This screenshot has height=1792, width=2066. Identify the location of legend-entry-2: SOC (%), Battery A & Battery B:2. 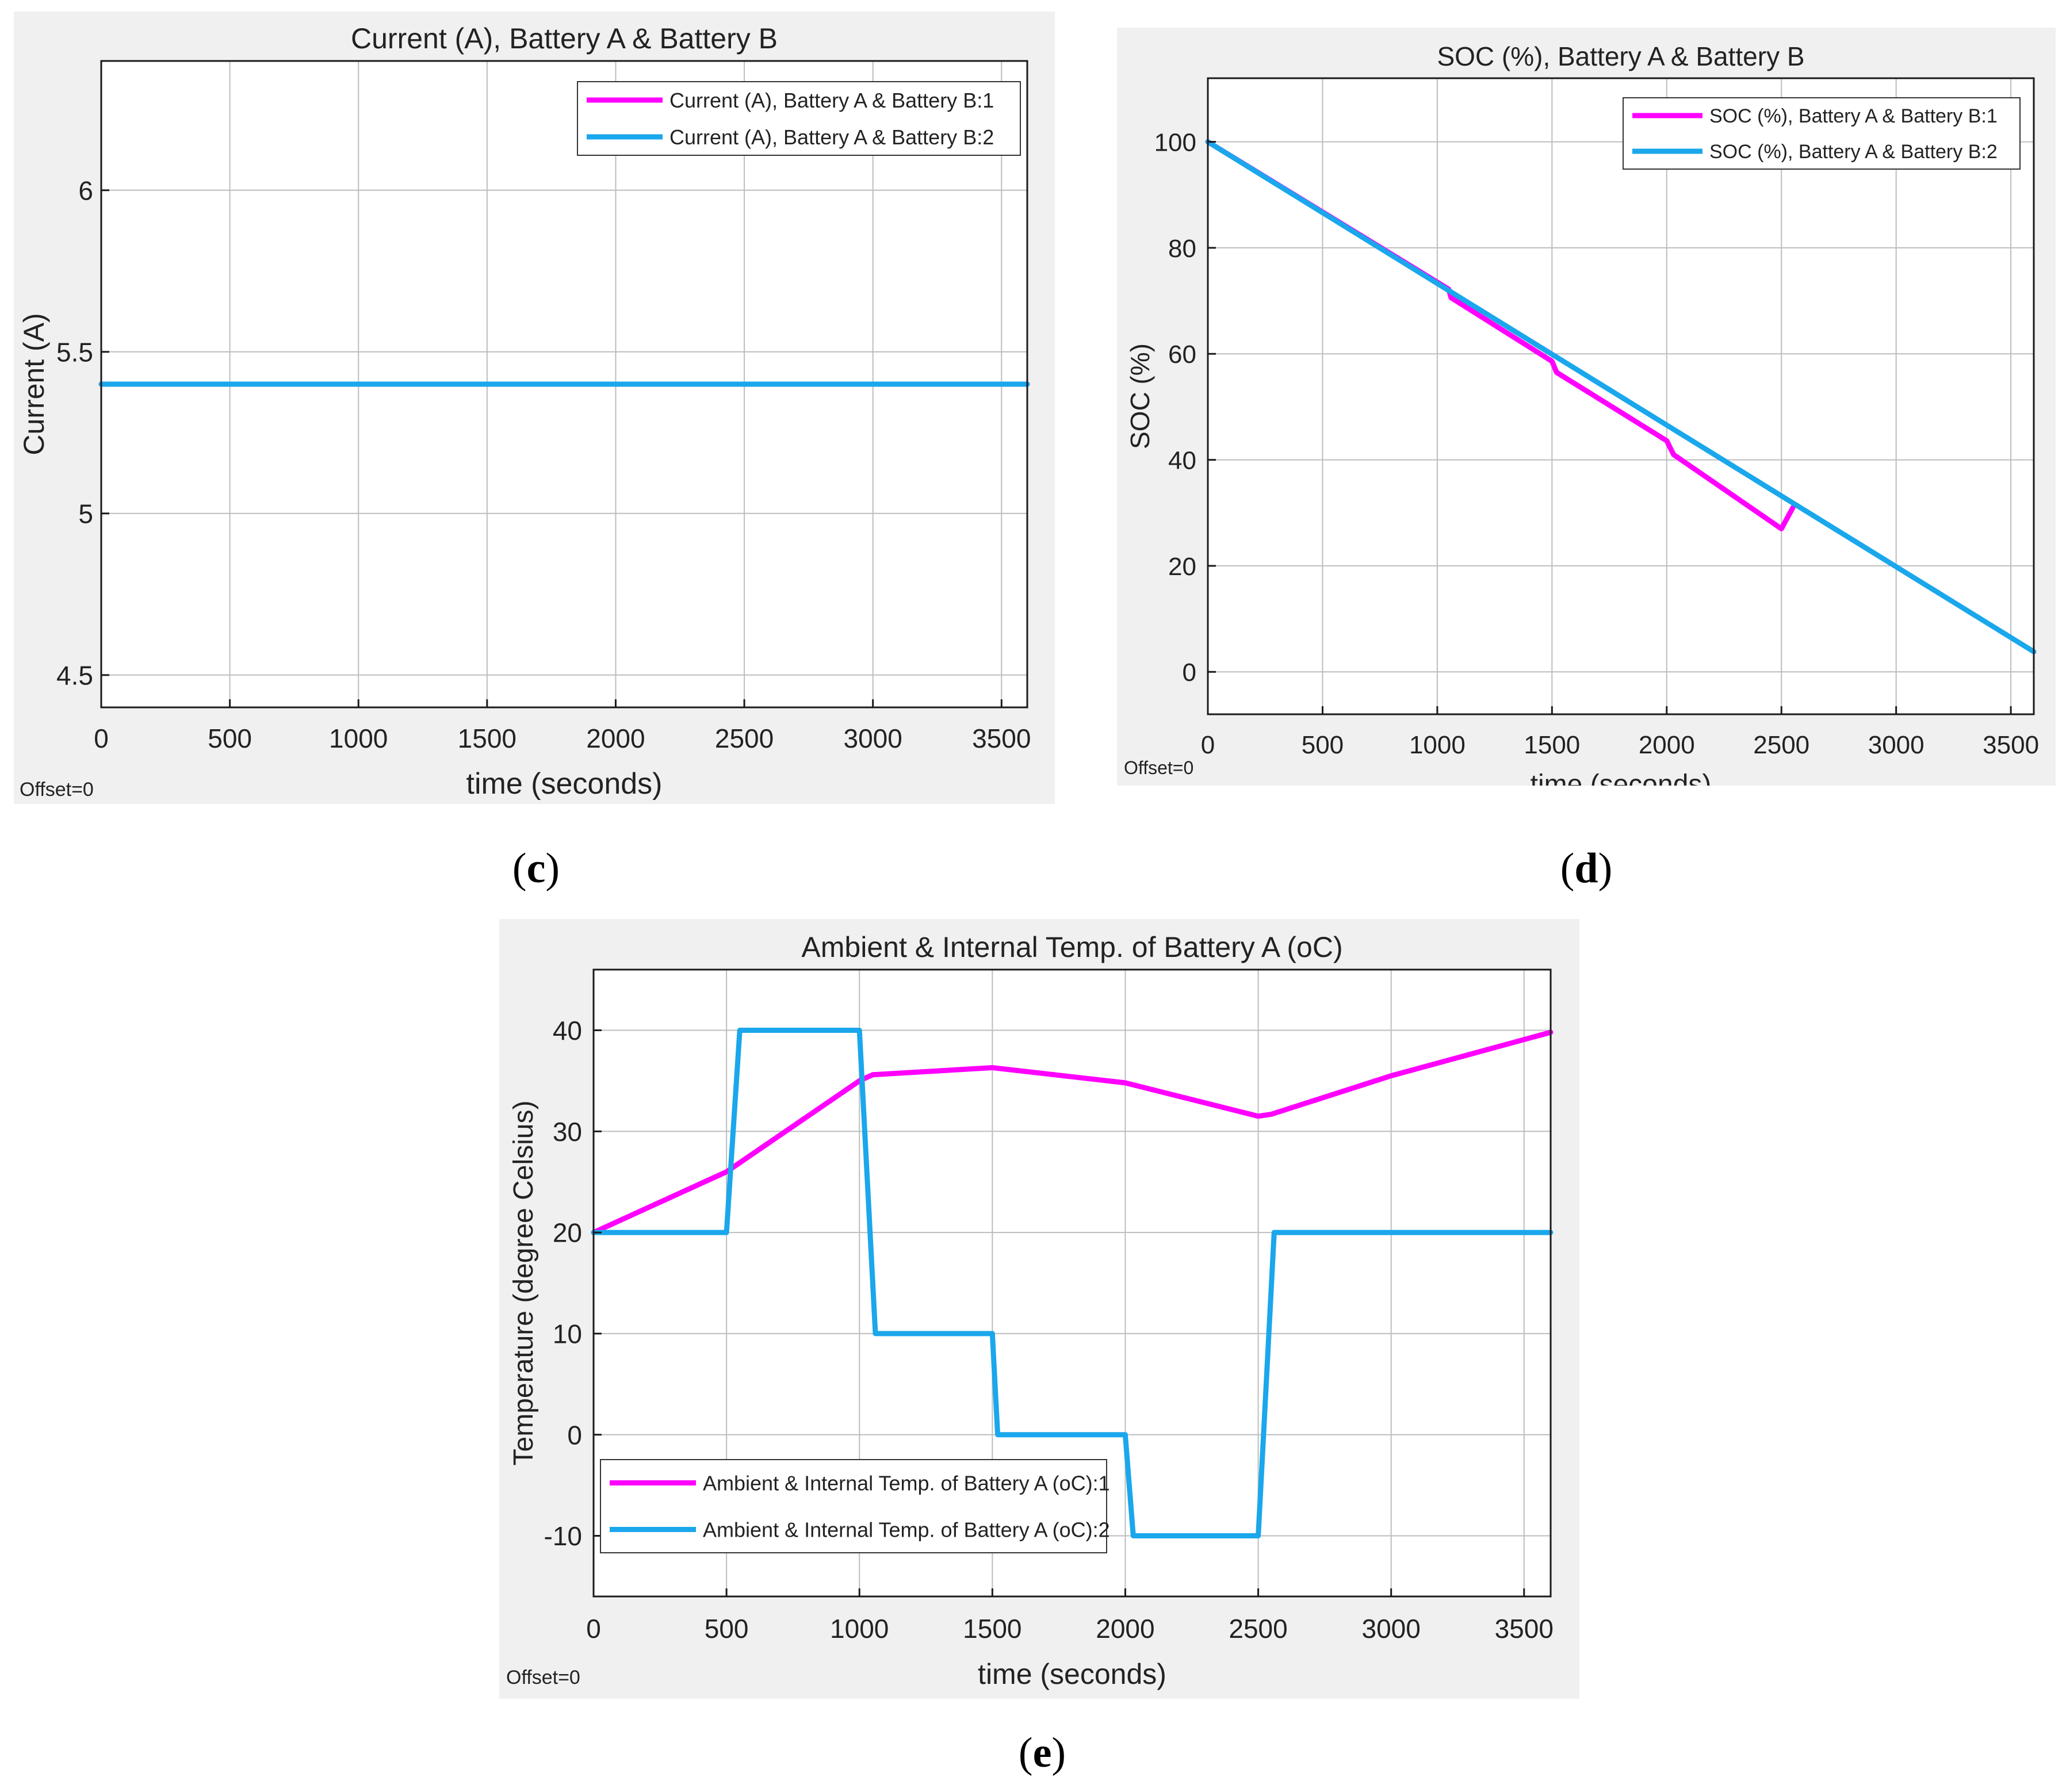
(1853, 152).